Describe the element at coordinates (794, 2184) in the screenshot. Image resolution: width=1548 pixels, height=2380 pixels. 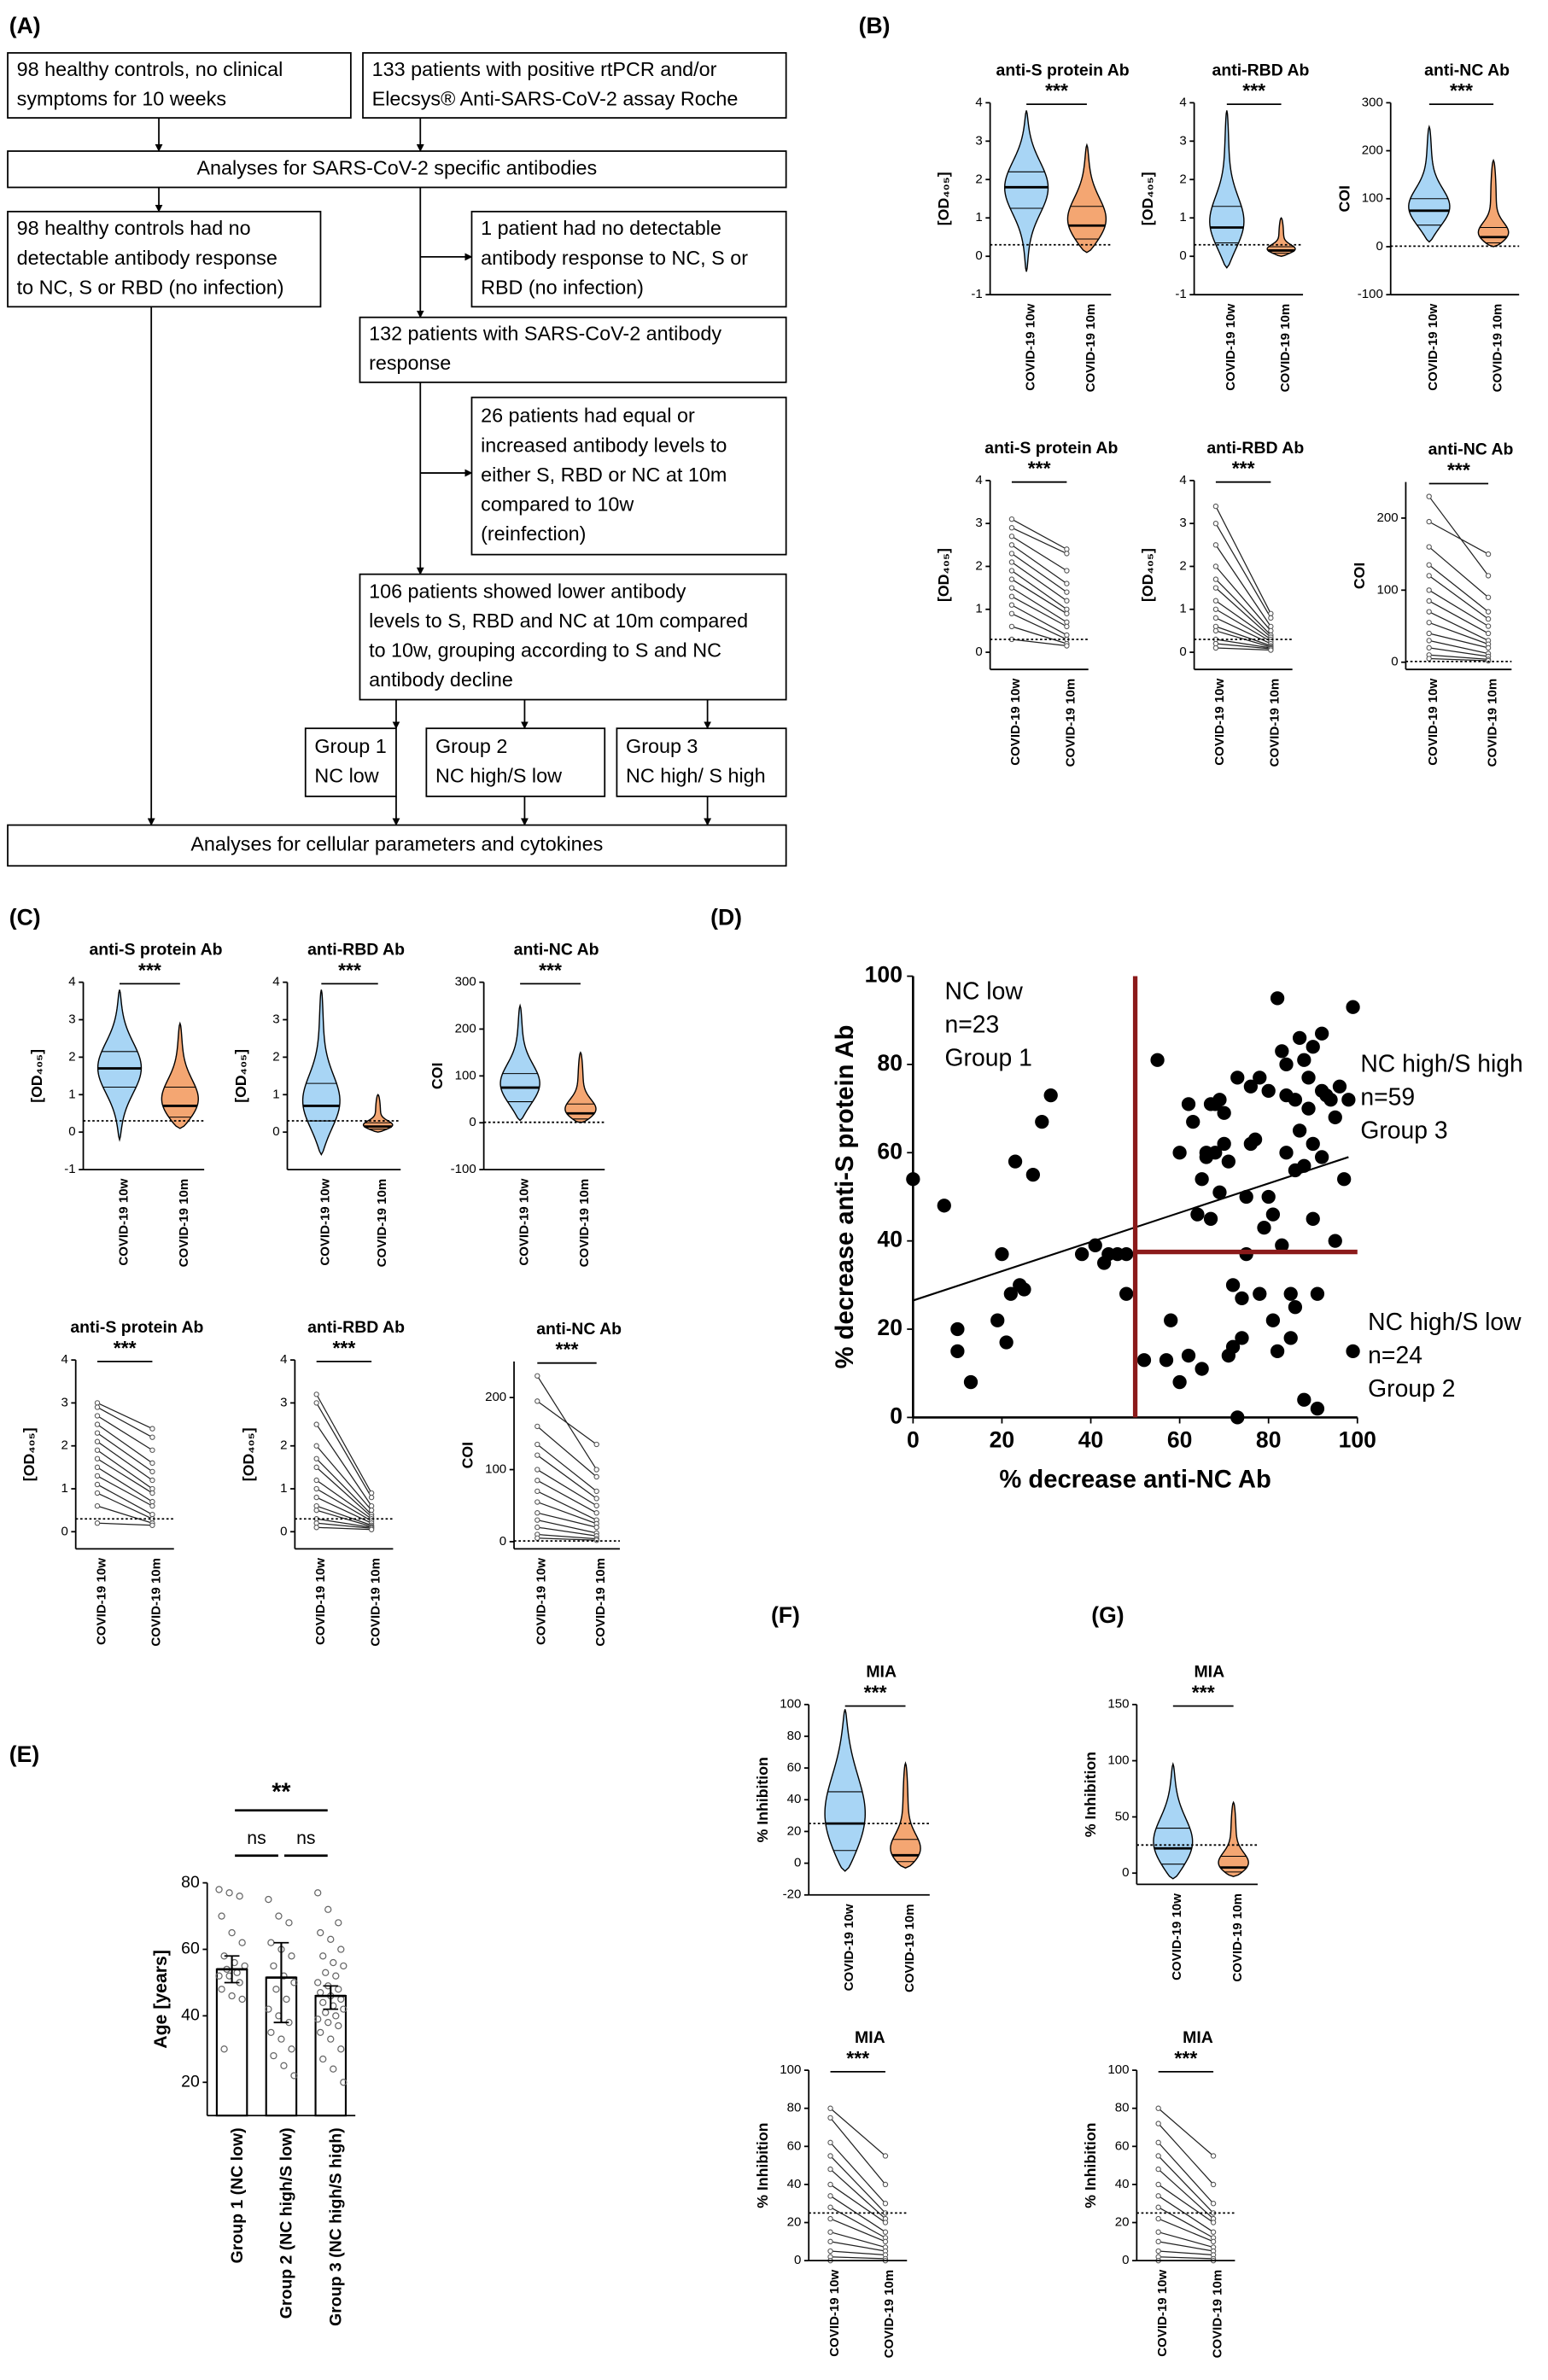
I see `y-tick-label: 40` at that location.